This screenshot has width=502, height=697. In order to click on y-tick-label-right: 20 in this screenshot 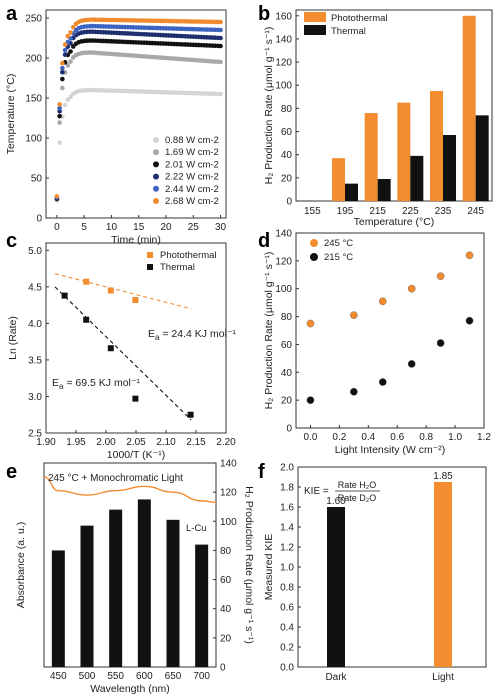, I will do `click(226, 638)`.